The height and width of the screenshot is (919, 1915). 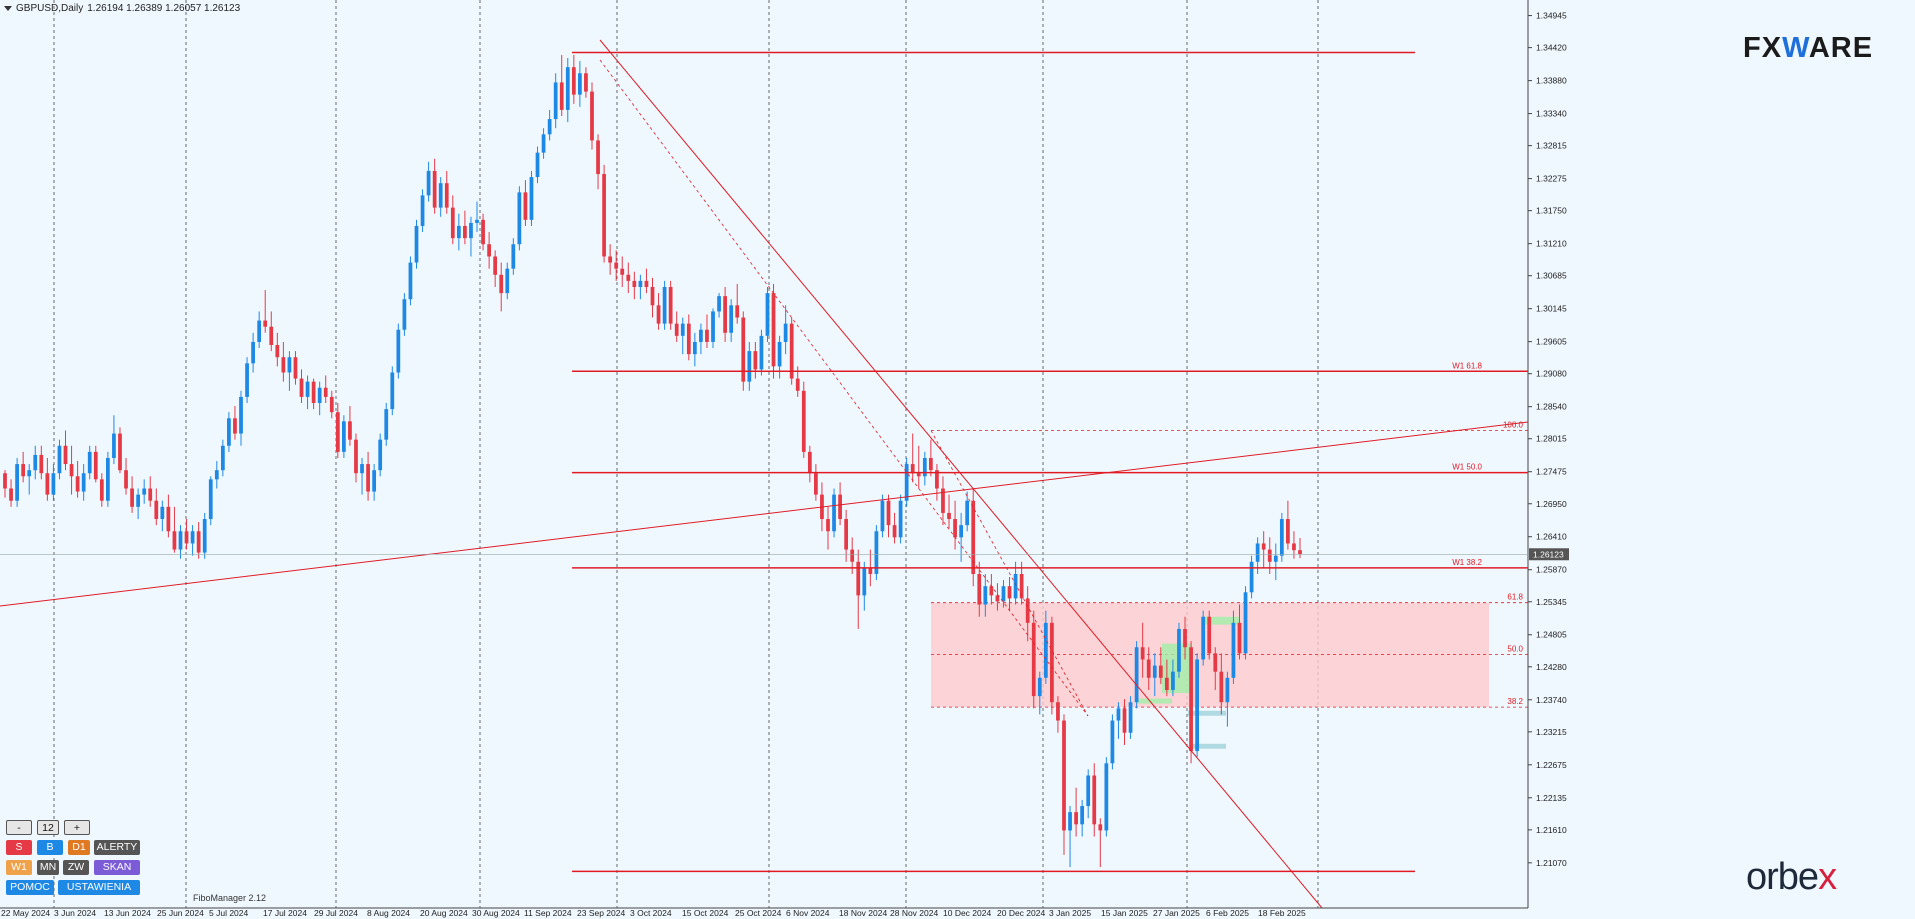 I want to click on price-tick-label: 1.22135, so click(x=1551, y=798).